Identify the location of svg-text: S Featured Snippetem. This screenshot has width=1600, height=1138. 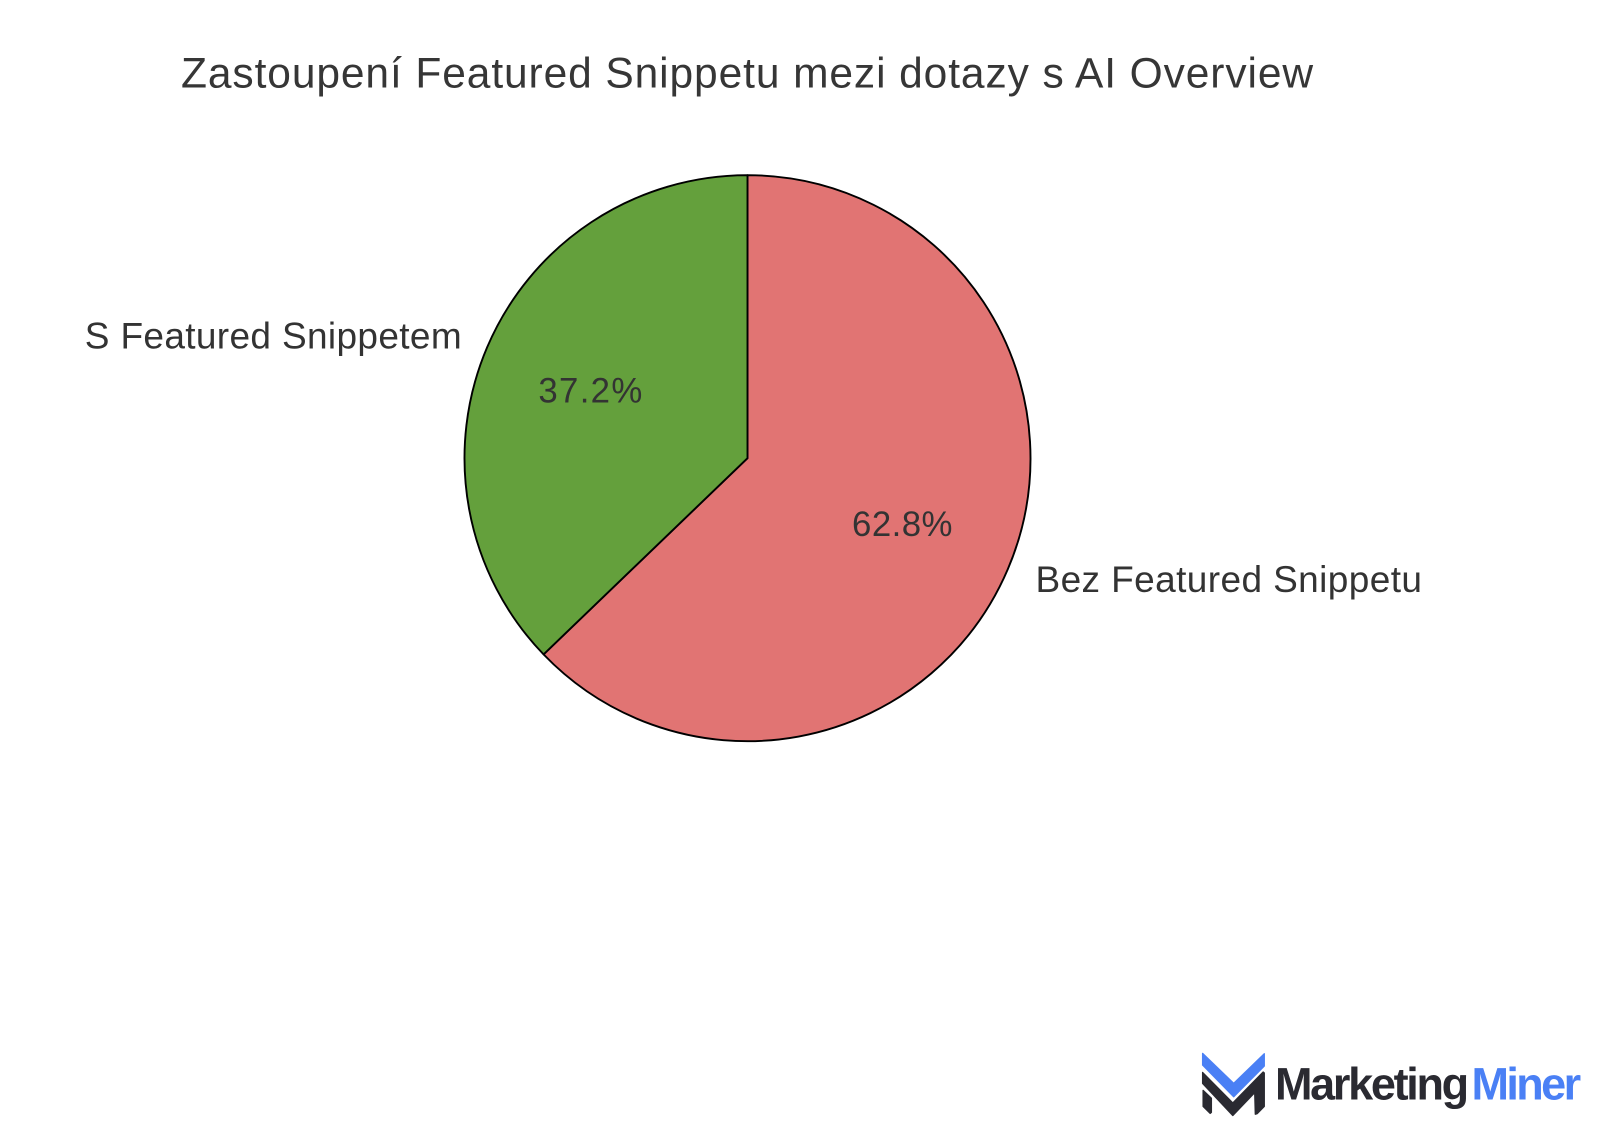
(273, 336).